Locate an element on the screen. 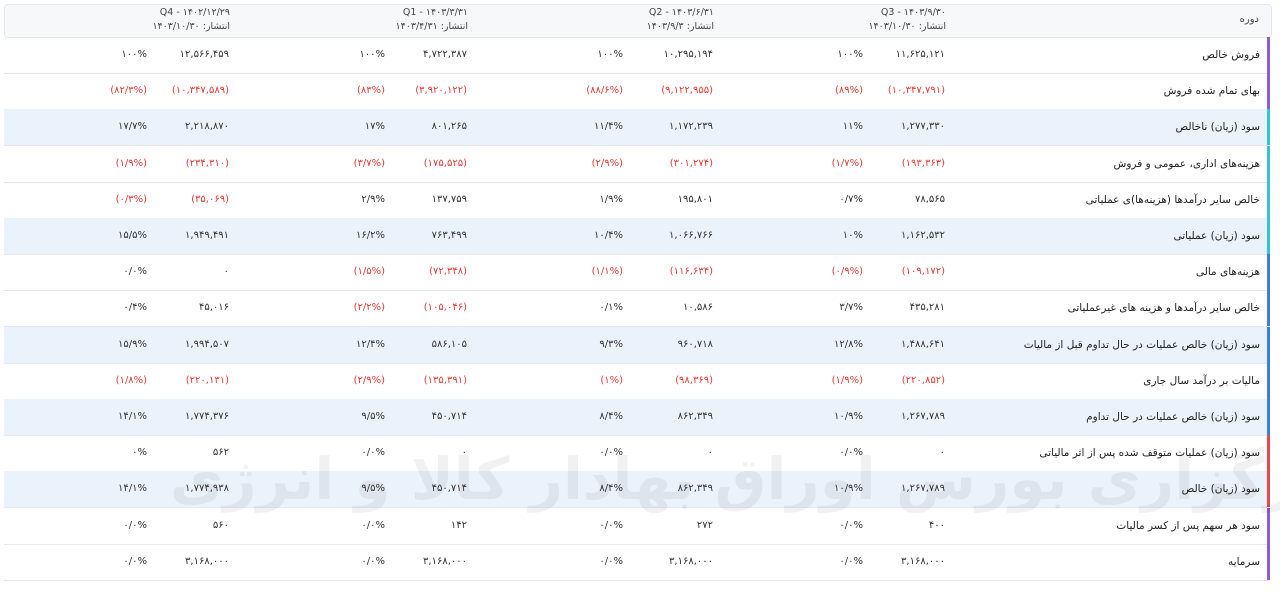 The width and height of the screenshot is (1280, 593). cell-percent: ۱۷% is located at coordinates (374, 127).